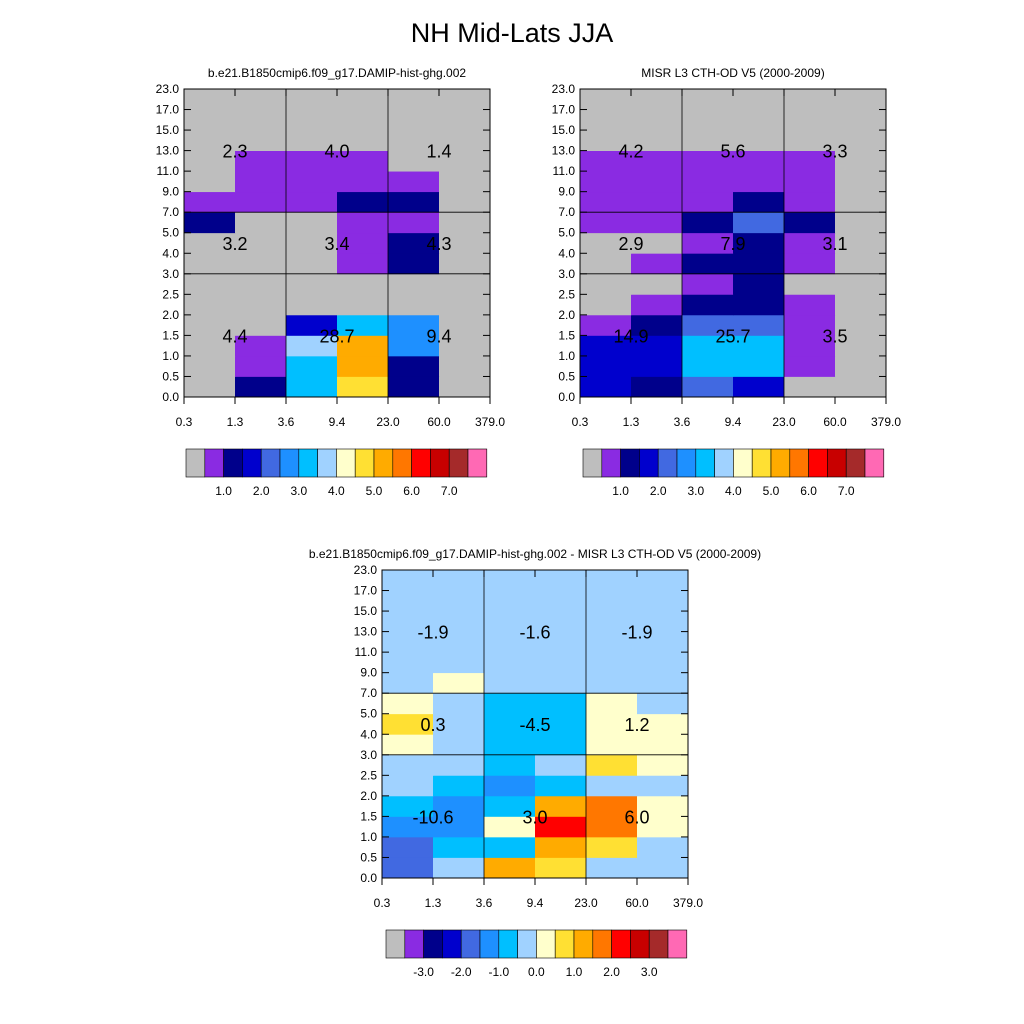 The width and height of the screenshot is (1024, 1024). Describe the element at coordinates (534, 633) in the screenshot. I see `region-value-label: -1.6` at that location.